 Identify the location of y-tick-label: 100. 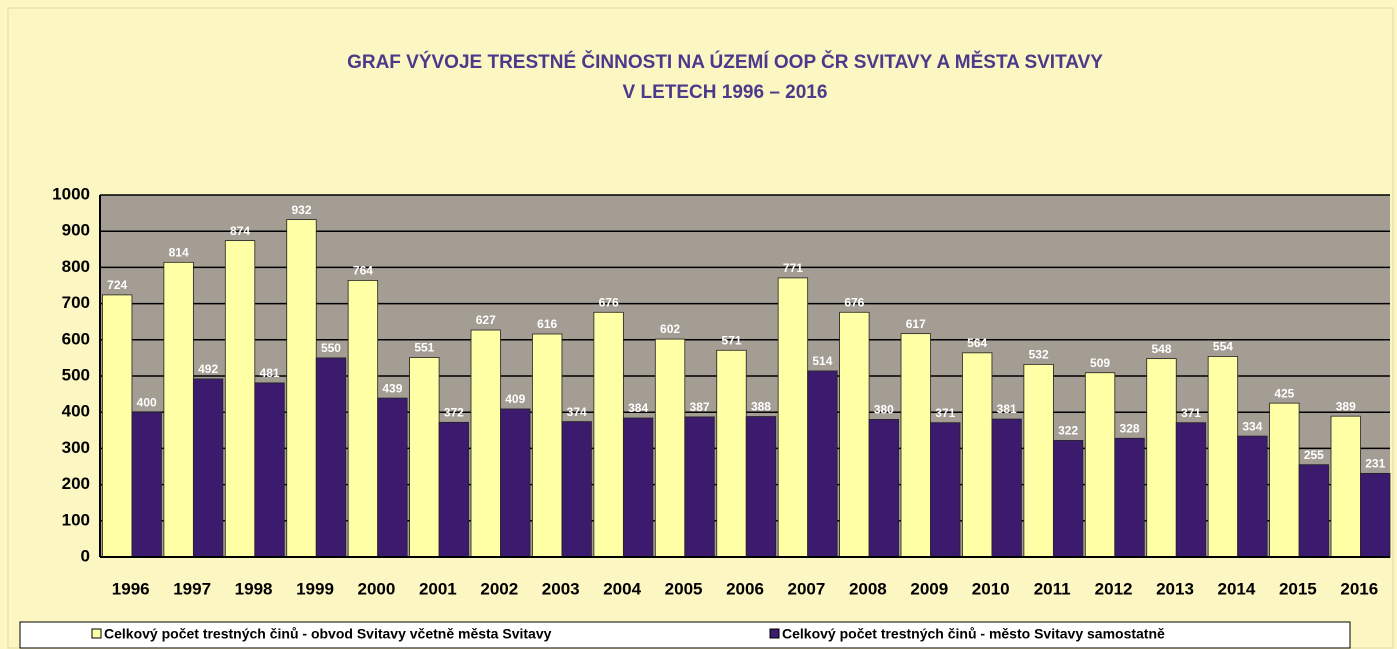
(76, 519).